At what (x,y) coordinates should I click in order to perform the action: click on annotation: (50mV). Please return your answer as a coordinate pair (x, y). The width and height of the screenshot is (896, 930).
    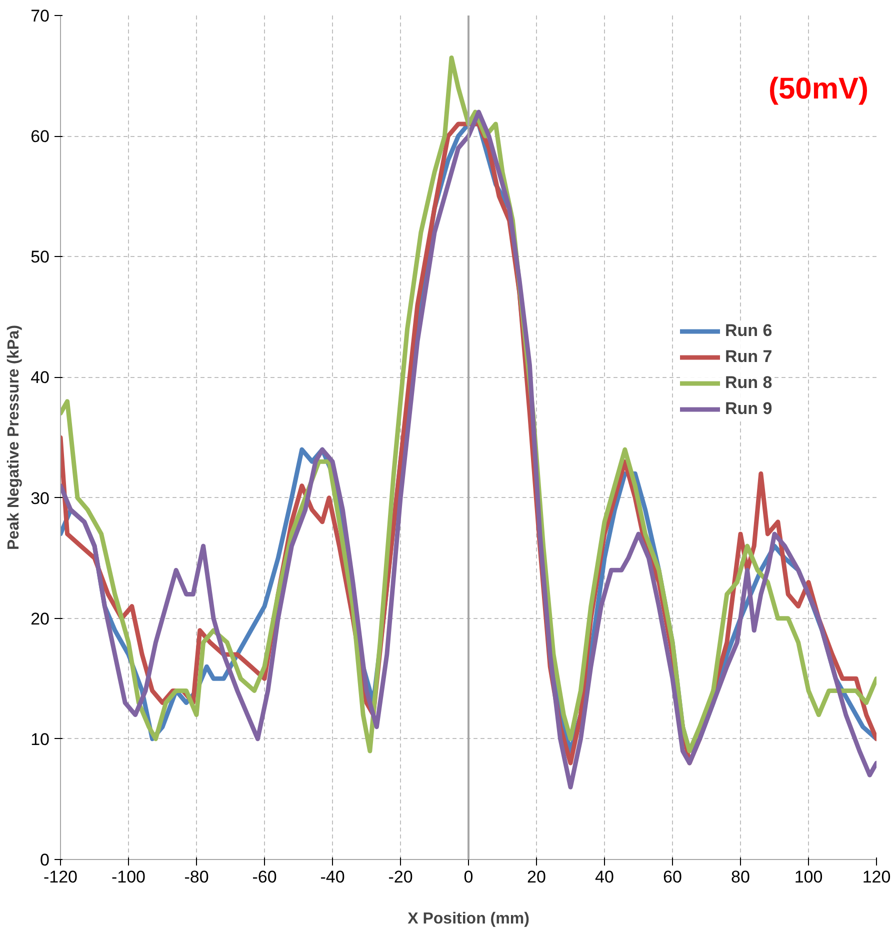
    Looking at the image, I should click on (818, 89).